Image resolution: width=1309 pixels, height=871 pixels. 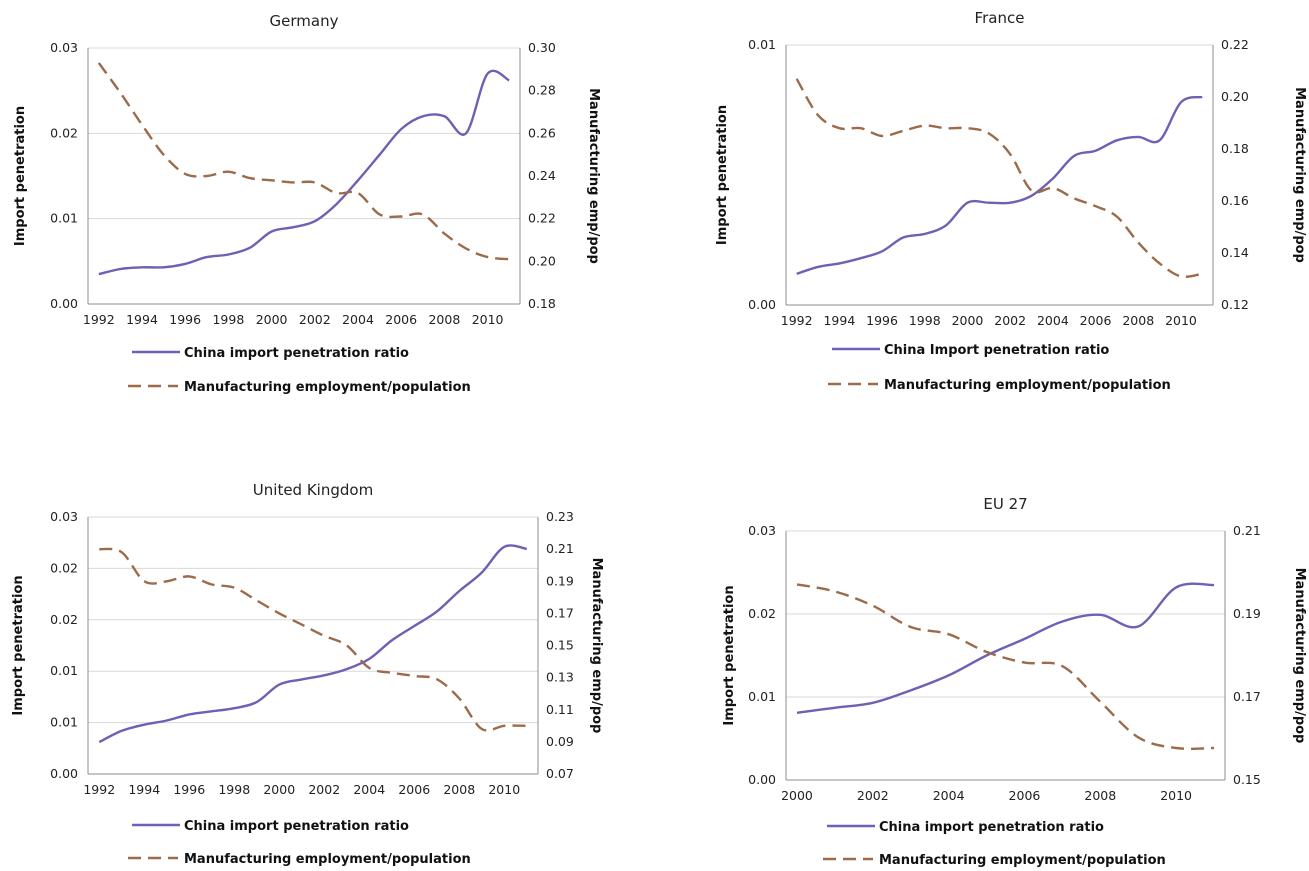 I want to click on y-right-tick-label: 0.09, so click(x=560, y=741).